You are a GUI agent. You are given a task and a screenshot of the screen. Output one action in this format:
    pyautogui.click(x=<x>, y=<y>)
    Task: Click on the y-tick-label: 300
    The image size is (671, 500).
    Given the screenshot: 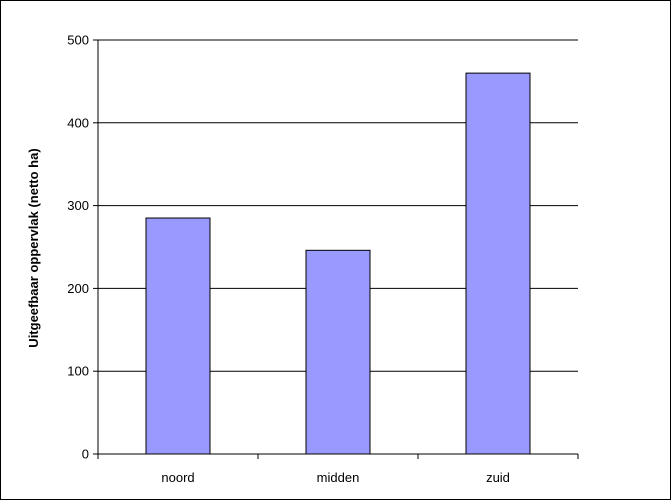 What is the action you would take?
    pyautogui.click(x=78, y=205)
    